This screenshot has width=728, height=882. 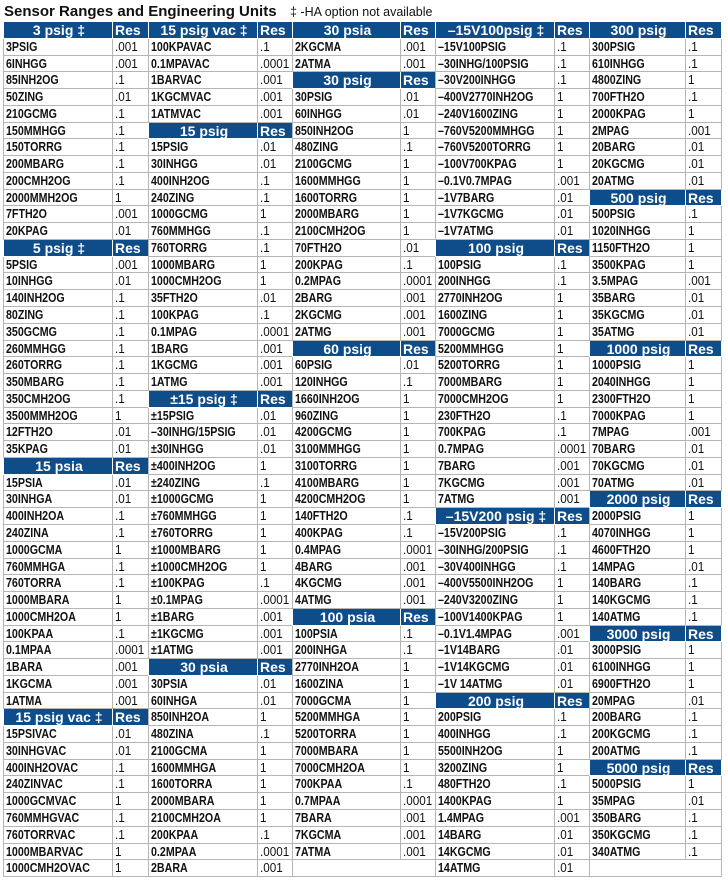 What do you see at coordinates (184, 767) in the screenshot?
I see `unit-range-label: 1600MMHGA` at bounding box center [184, 767].